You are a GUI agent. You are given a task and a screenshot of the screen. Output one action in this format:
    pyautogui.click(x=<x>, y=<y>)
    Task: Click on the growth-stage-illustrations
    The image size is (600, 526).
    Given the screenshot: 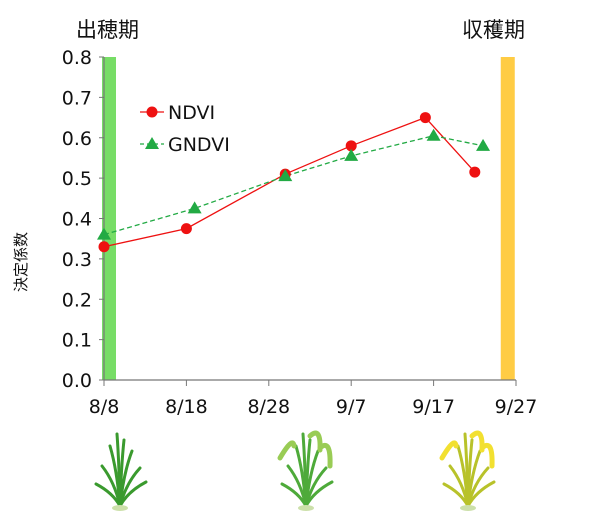 What is the action you would take?
    pyautogui.click(x=295, y=470)
    